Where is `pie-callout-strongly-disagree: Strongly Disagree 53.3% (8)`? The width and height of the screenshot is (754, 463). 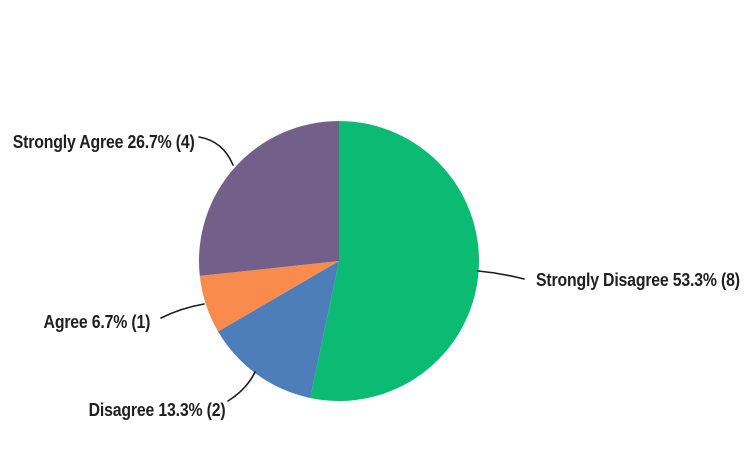 pie-callout-strongly-disagree: Strongly Disagree 53.3% (8) is located at coordinates (638, 280).